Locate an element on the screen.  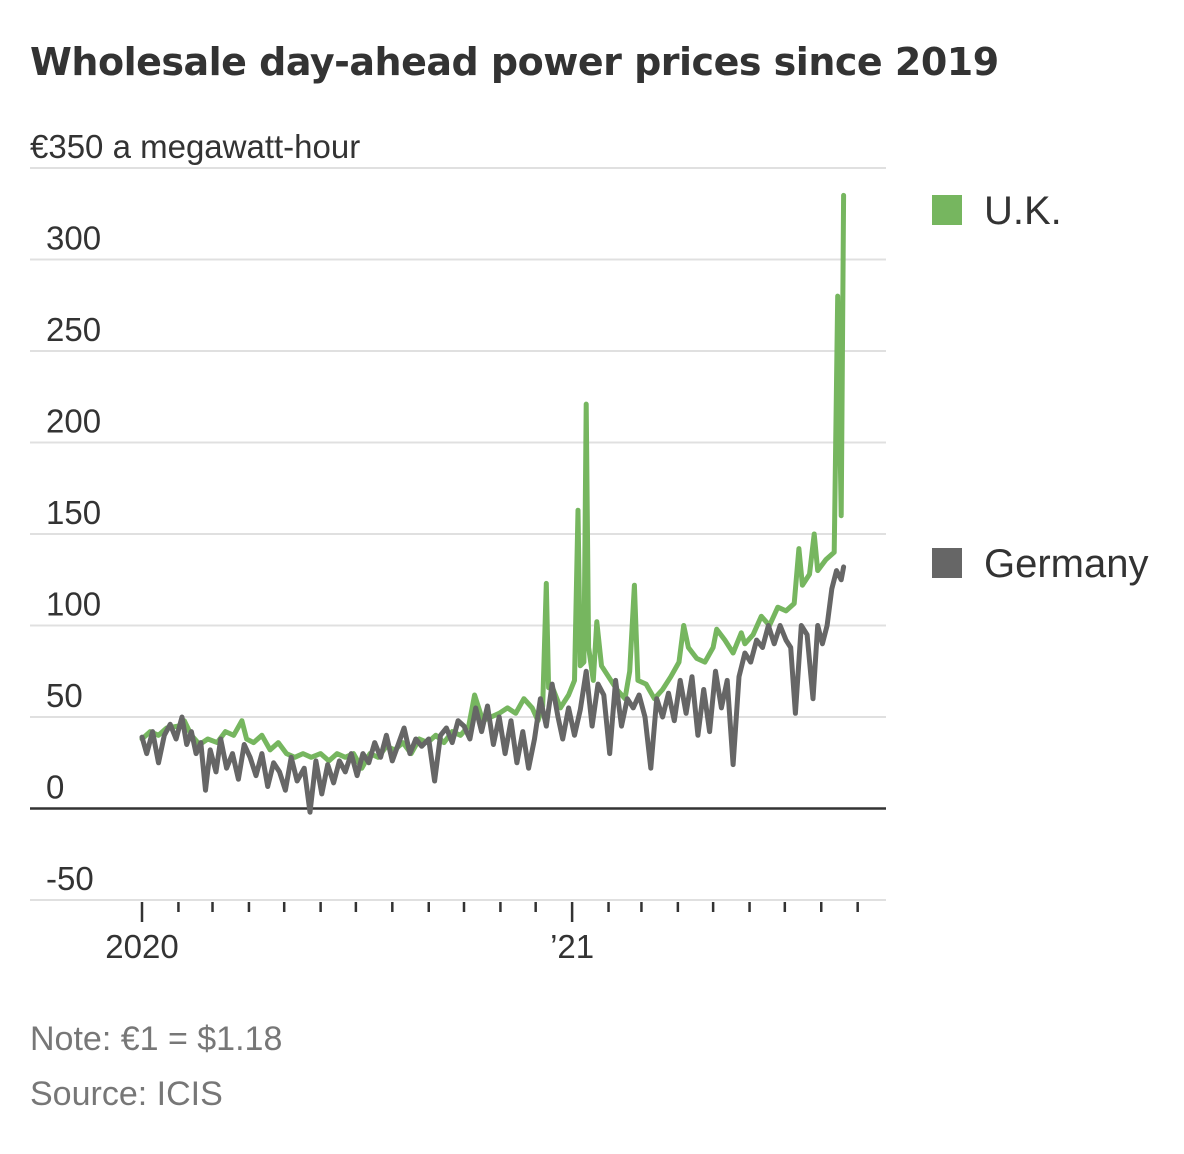
y-tick-label: -50 is located at coordinates (70, 878).